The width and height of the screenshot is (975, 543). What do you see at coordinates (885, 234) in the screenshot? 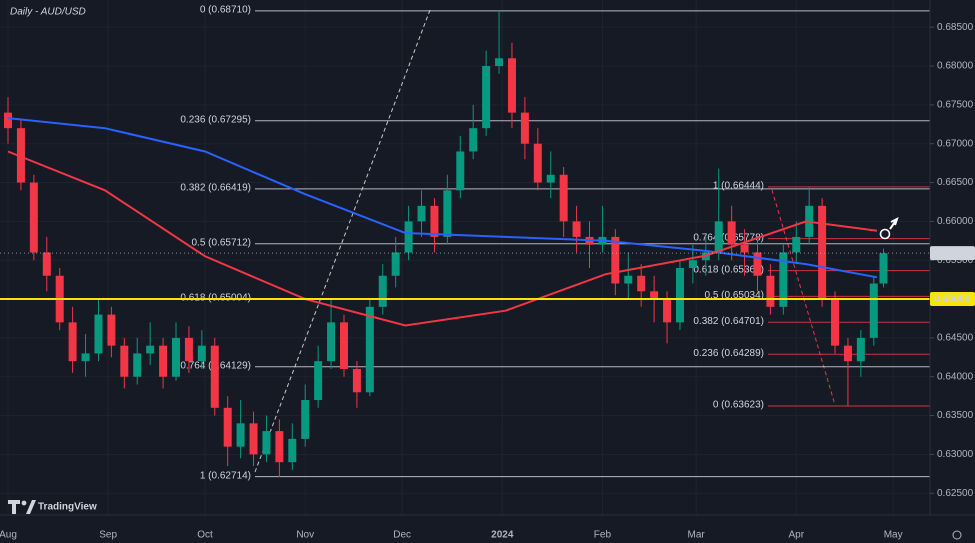
I see `annotation-marker` at bounding box center [885, 234].